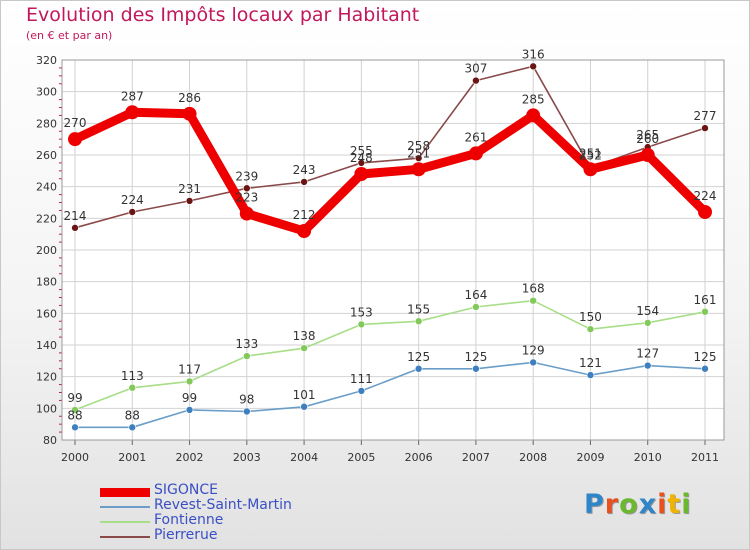  I want to click on legend-label-pierrerue: Pierrerue, so click(186, 535).